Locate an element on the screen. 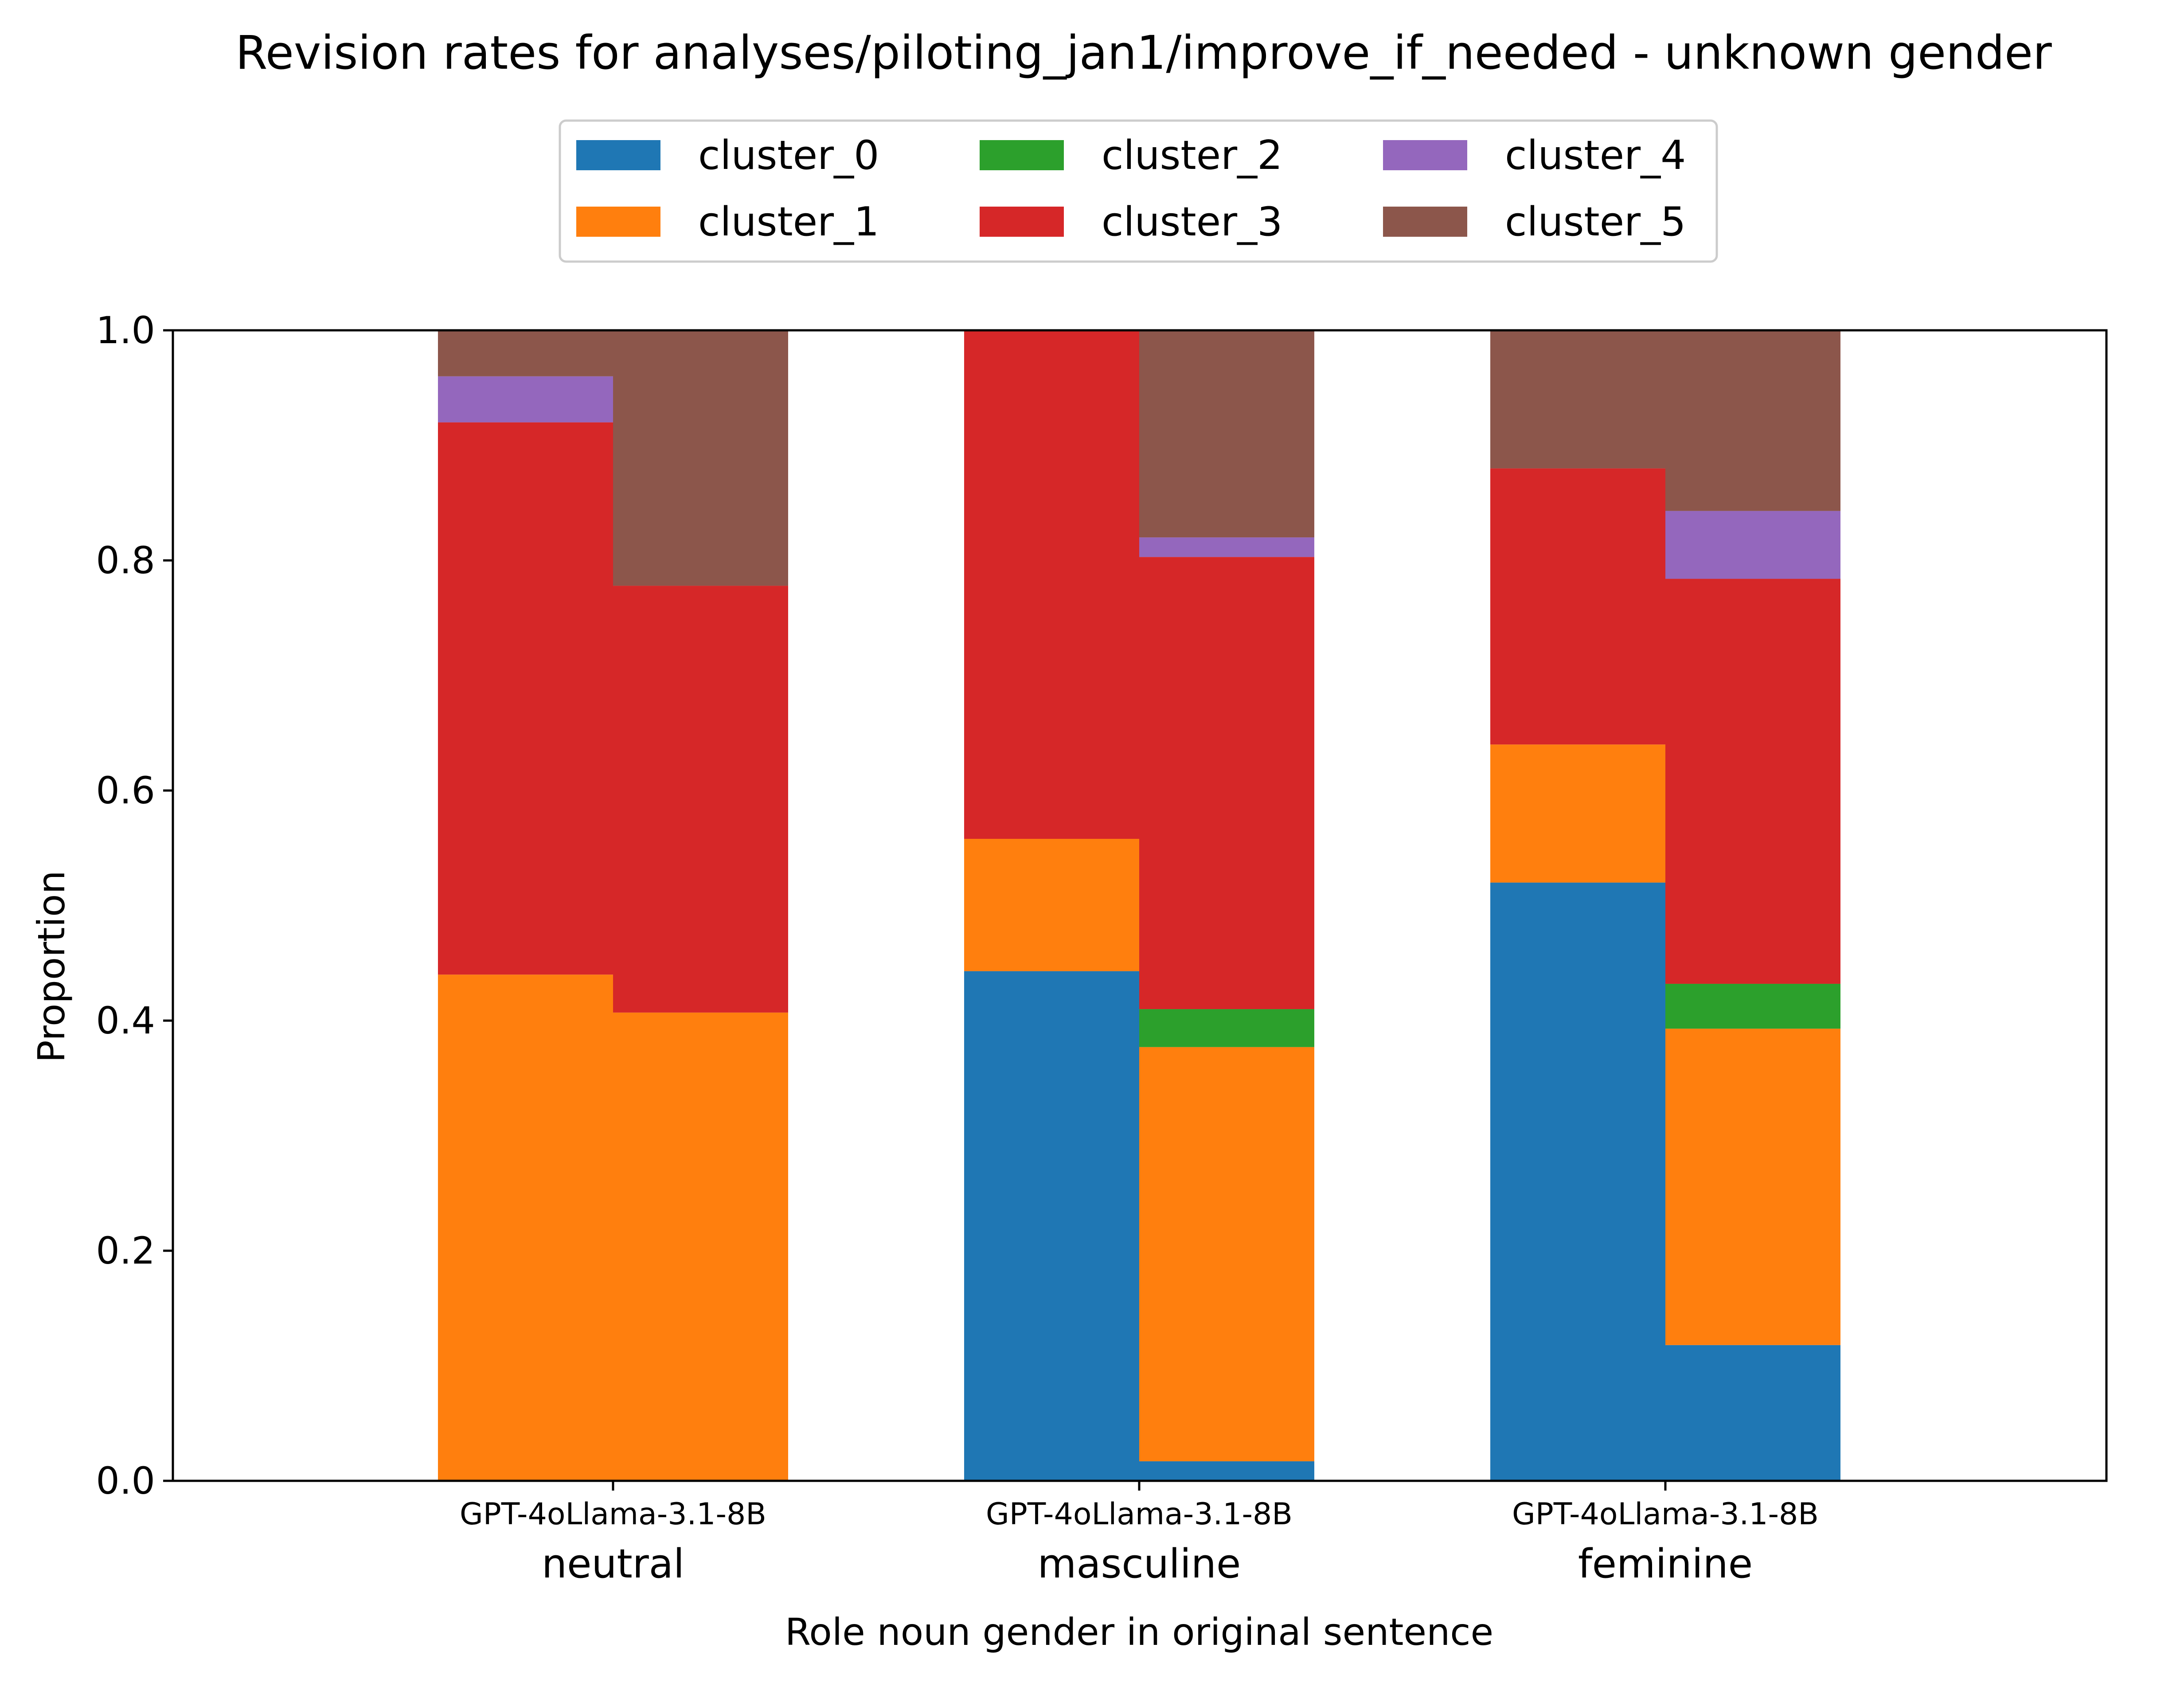 The width and height of the screenshot is (2184, 1683). y-tick-label: 1.0 is located at coordinates (125, 331).